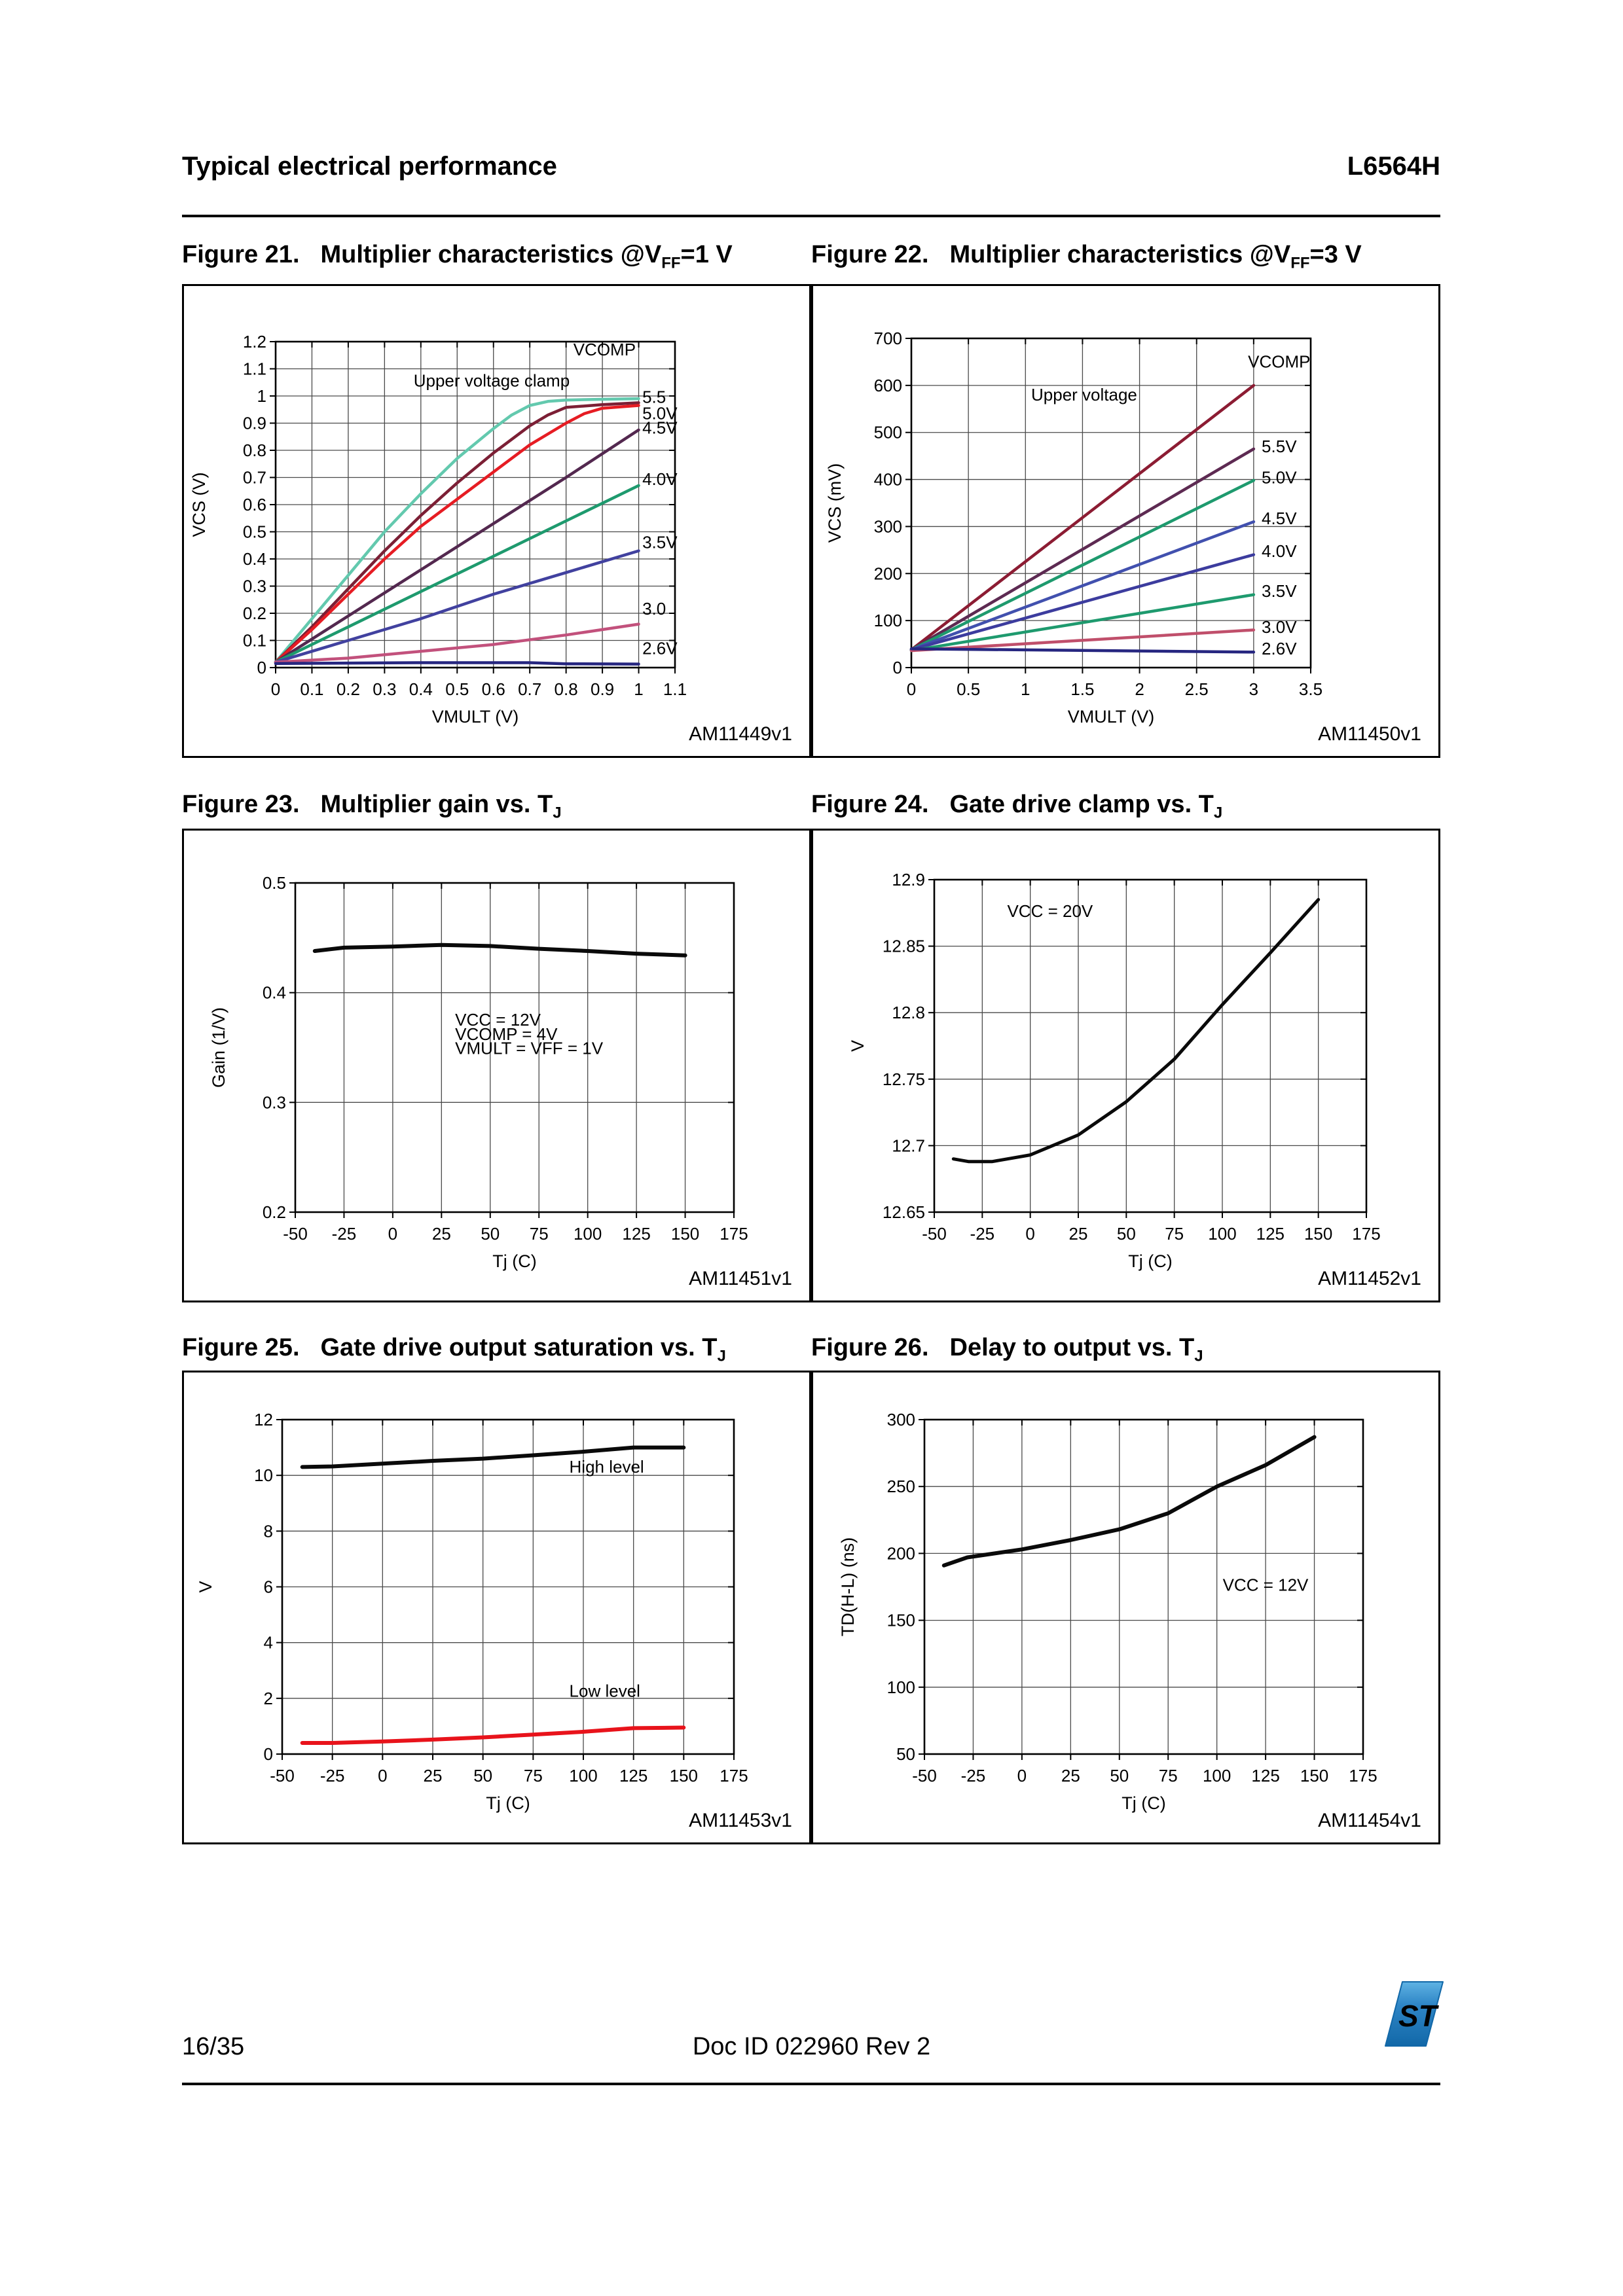  What do you see at coordinates (199, 504) in the screenshot?
I see `svg-text: VCS (V)` at bounding box center [199, 504].